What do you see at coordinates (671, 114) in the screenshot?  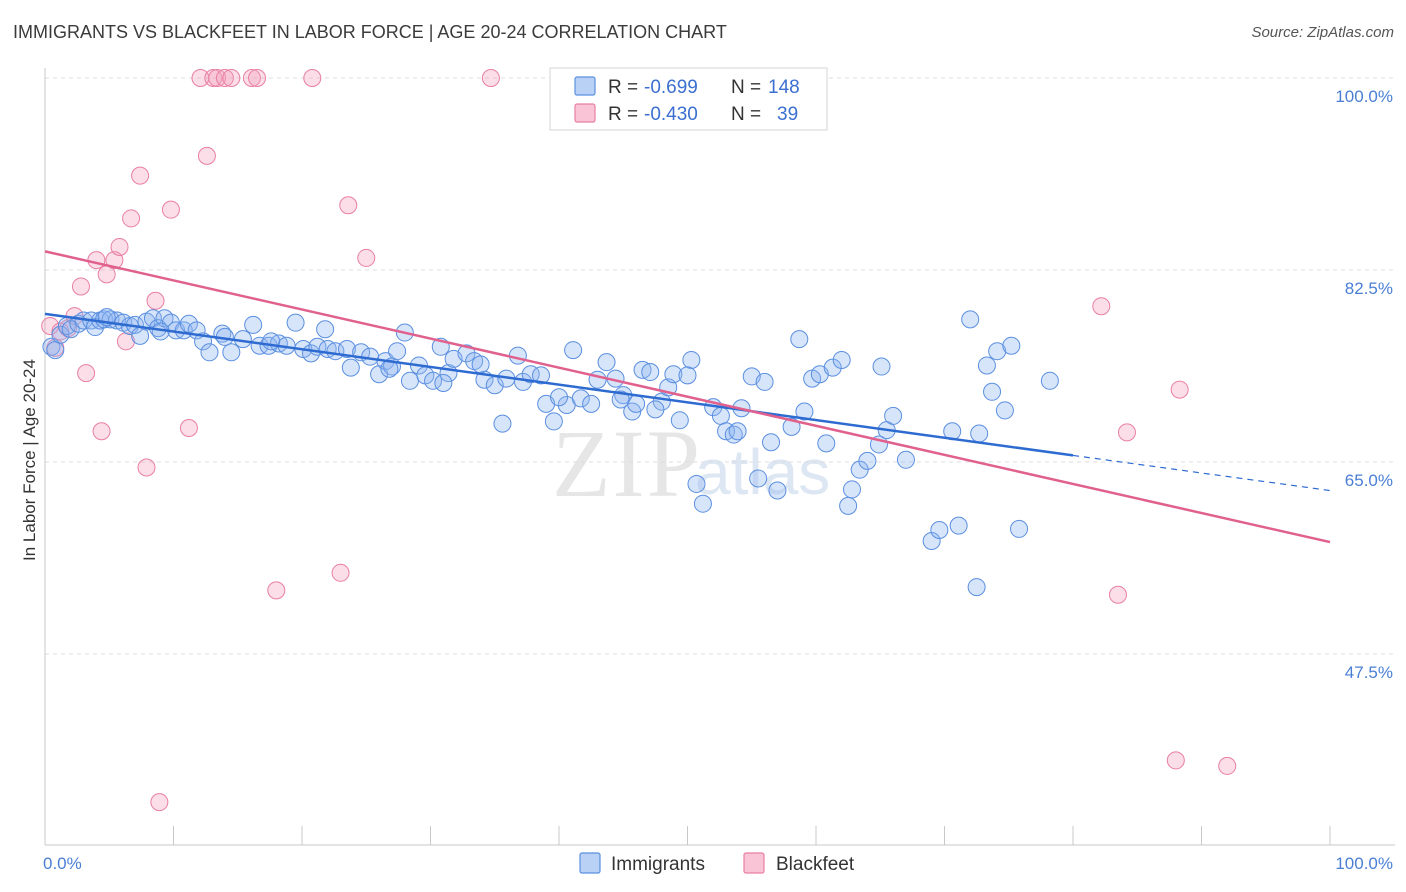 I see `legend-blackfeet-r-value: -0.430` at bounding box center [671, 114].